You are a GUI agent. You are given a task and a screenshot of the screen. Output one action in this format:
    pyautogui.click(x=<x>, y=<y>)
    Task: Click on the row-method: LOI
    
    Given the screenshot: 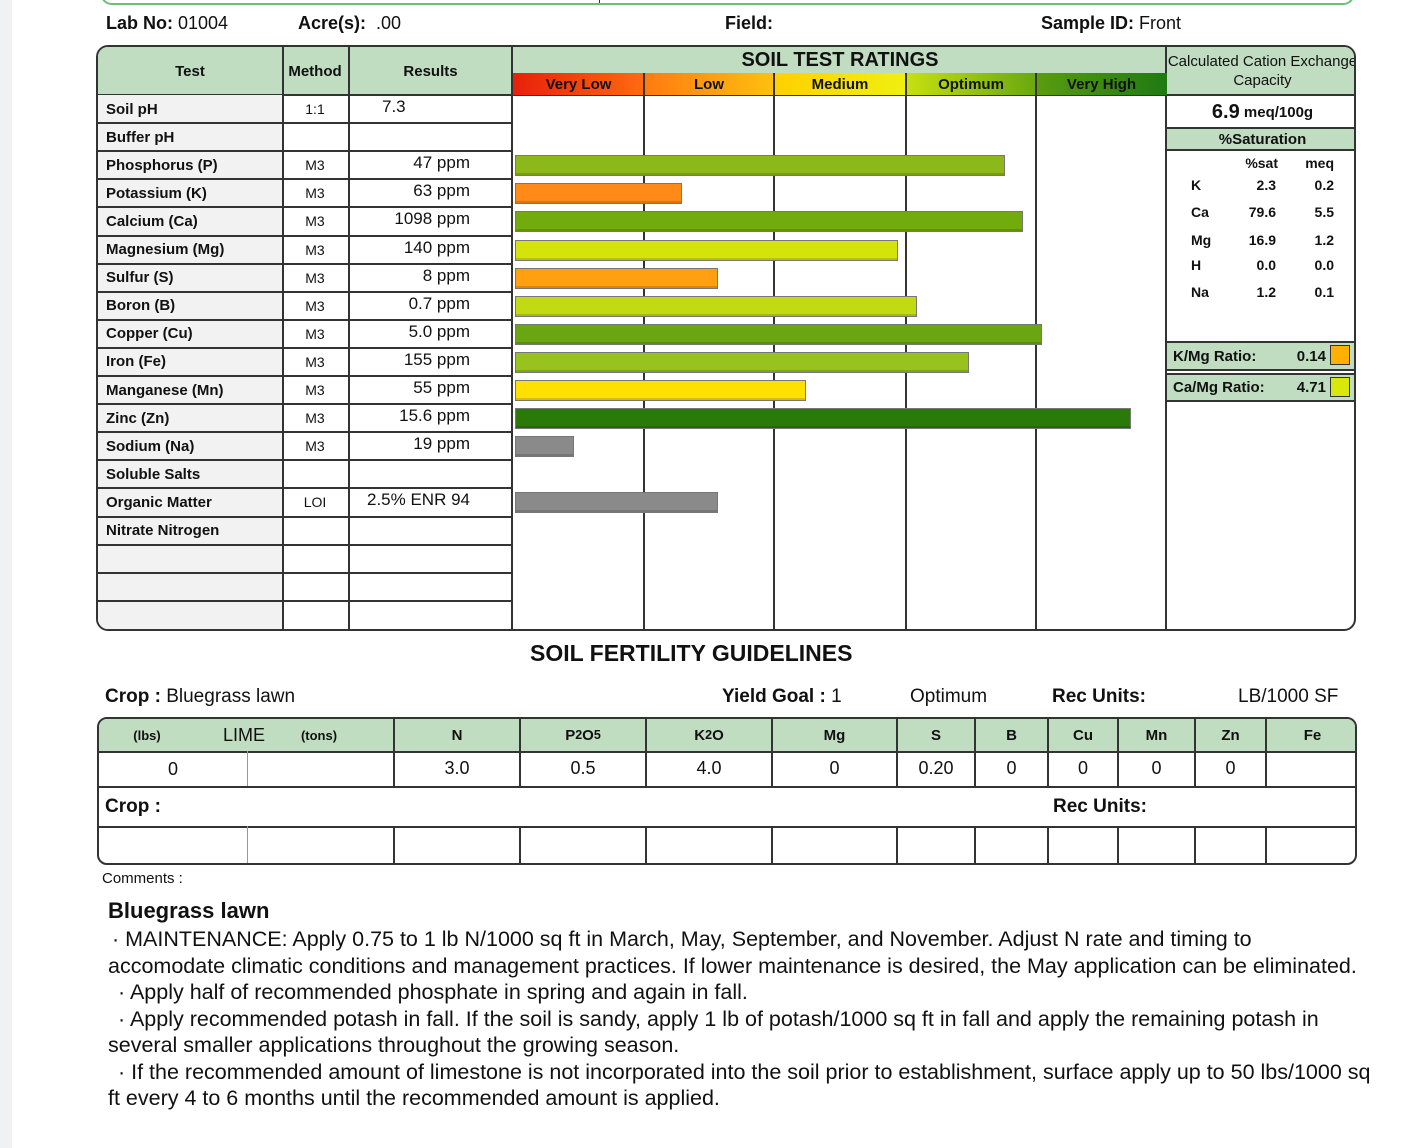 What is the action you would take?
    pyautogui.click(x=315, y=502)
    